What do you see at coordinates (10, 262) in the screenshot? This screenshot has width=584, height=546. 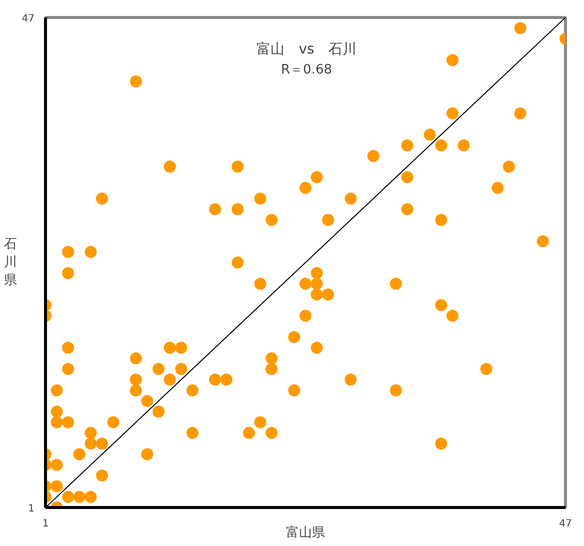 I see `y-axis-title: 石川県` at bounding box center [10, 262].